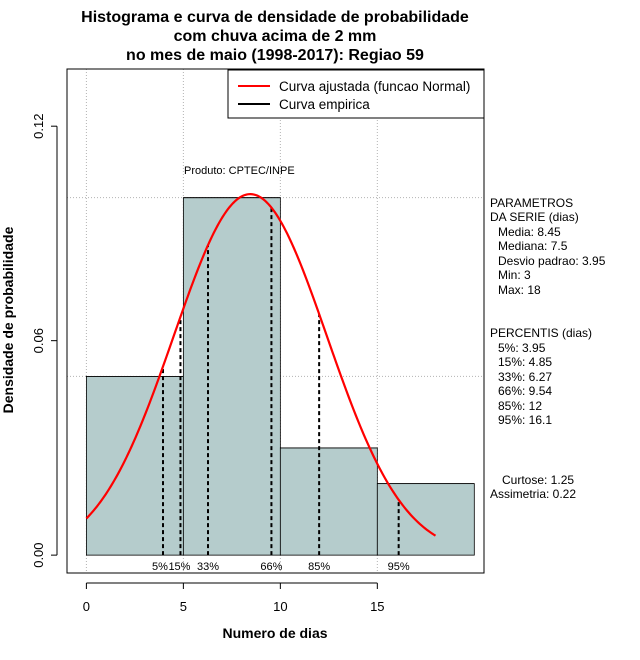  Describe the element at coordinates (520, 406) in the screenshot. I see `percentil-line: 85%: 12` at that location.